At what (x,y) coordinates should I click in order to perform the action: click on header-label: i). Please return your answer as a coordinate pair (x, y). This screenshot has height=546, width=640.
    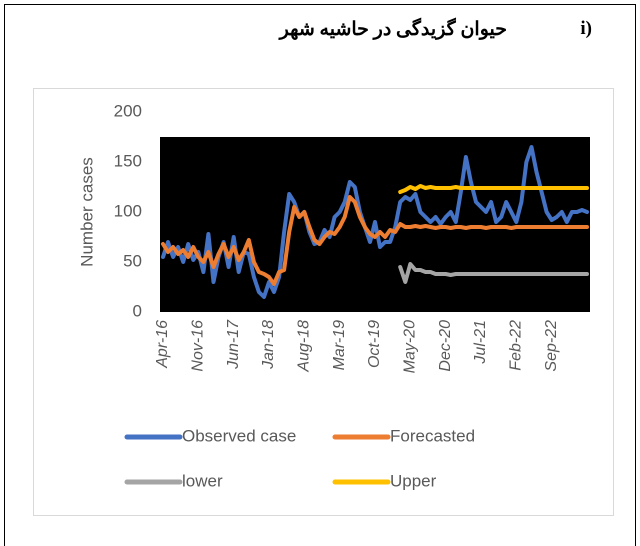
    Looking at the image, I should click on (586, 28).